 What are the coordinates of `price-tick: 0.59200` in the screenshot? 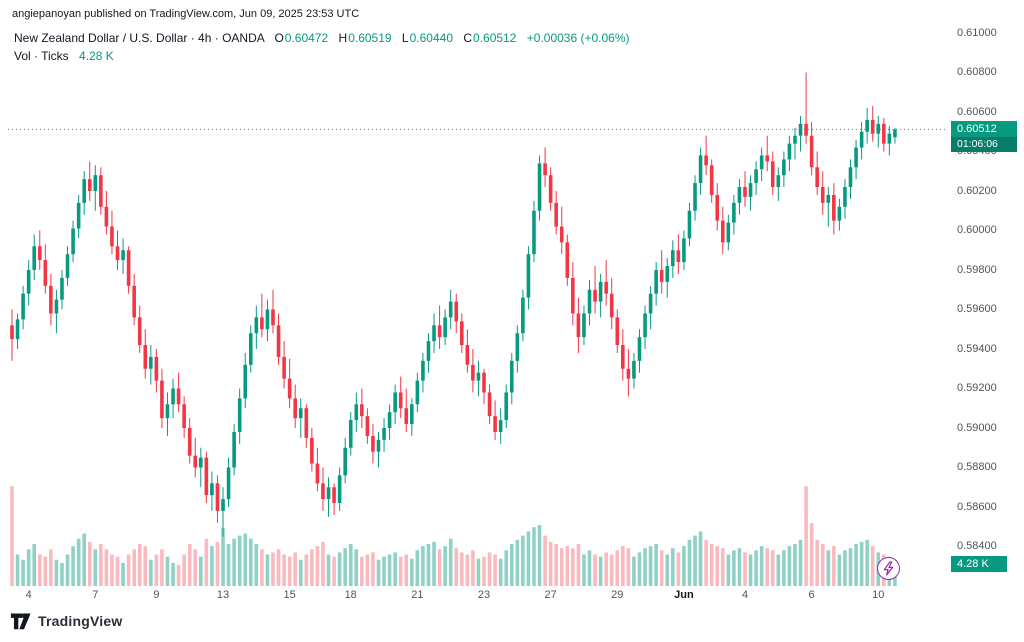 It's located at (977, 388).